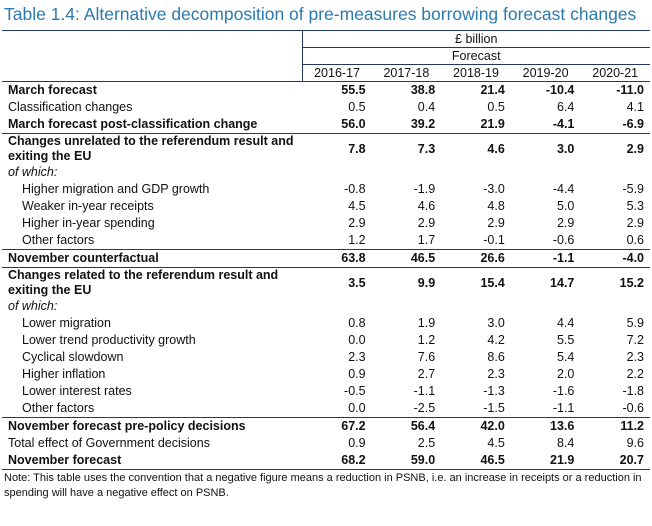 Image resolution: width=652 pixels, height=526 pixels. Describe the element at coordinates (615, 426) in the screenshot. I see `cell-value: 11.2` at that location.